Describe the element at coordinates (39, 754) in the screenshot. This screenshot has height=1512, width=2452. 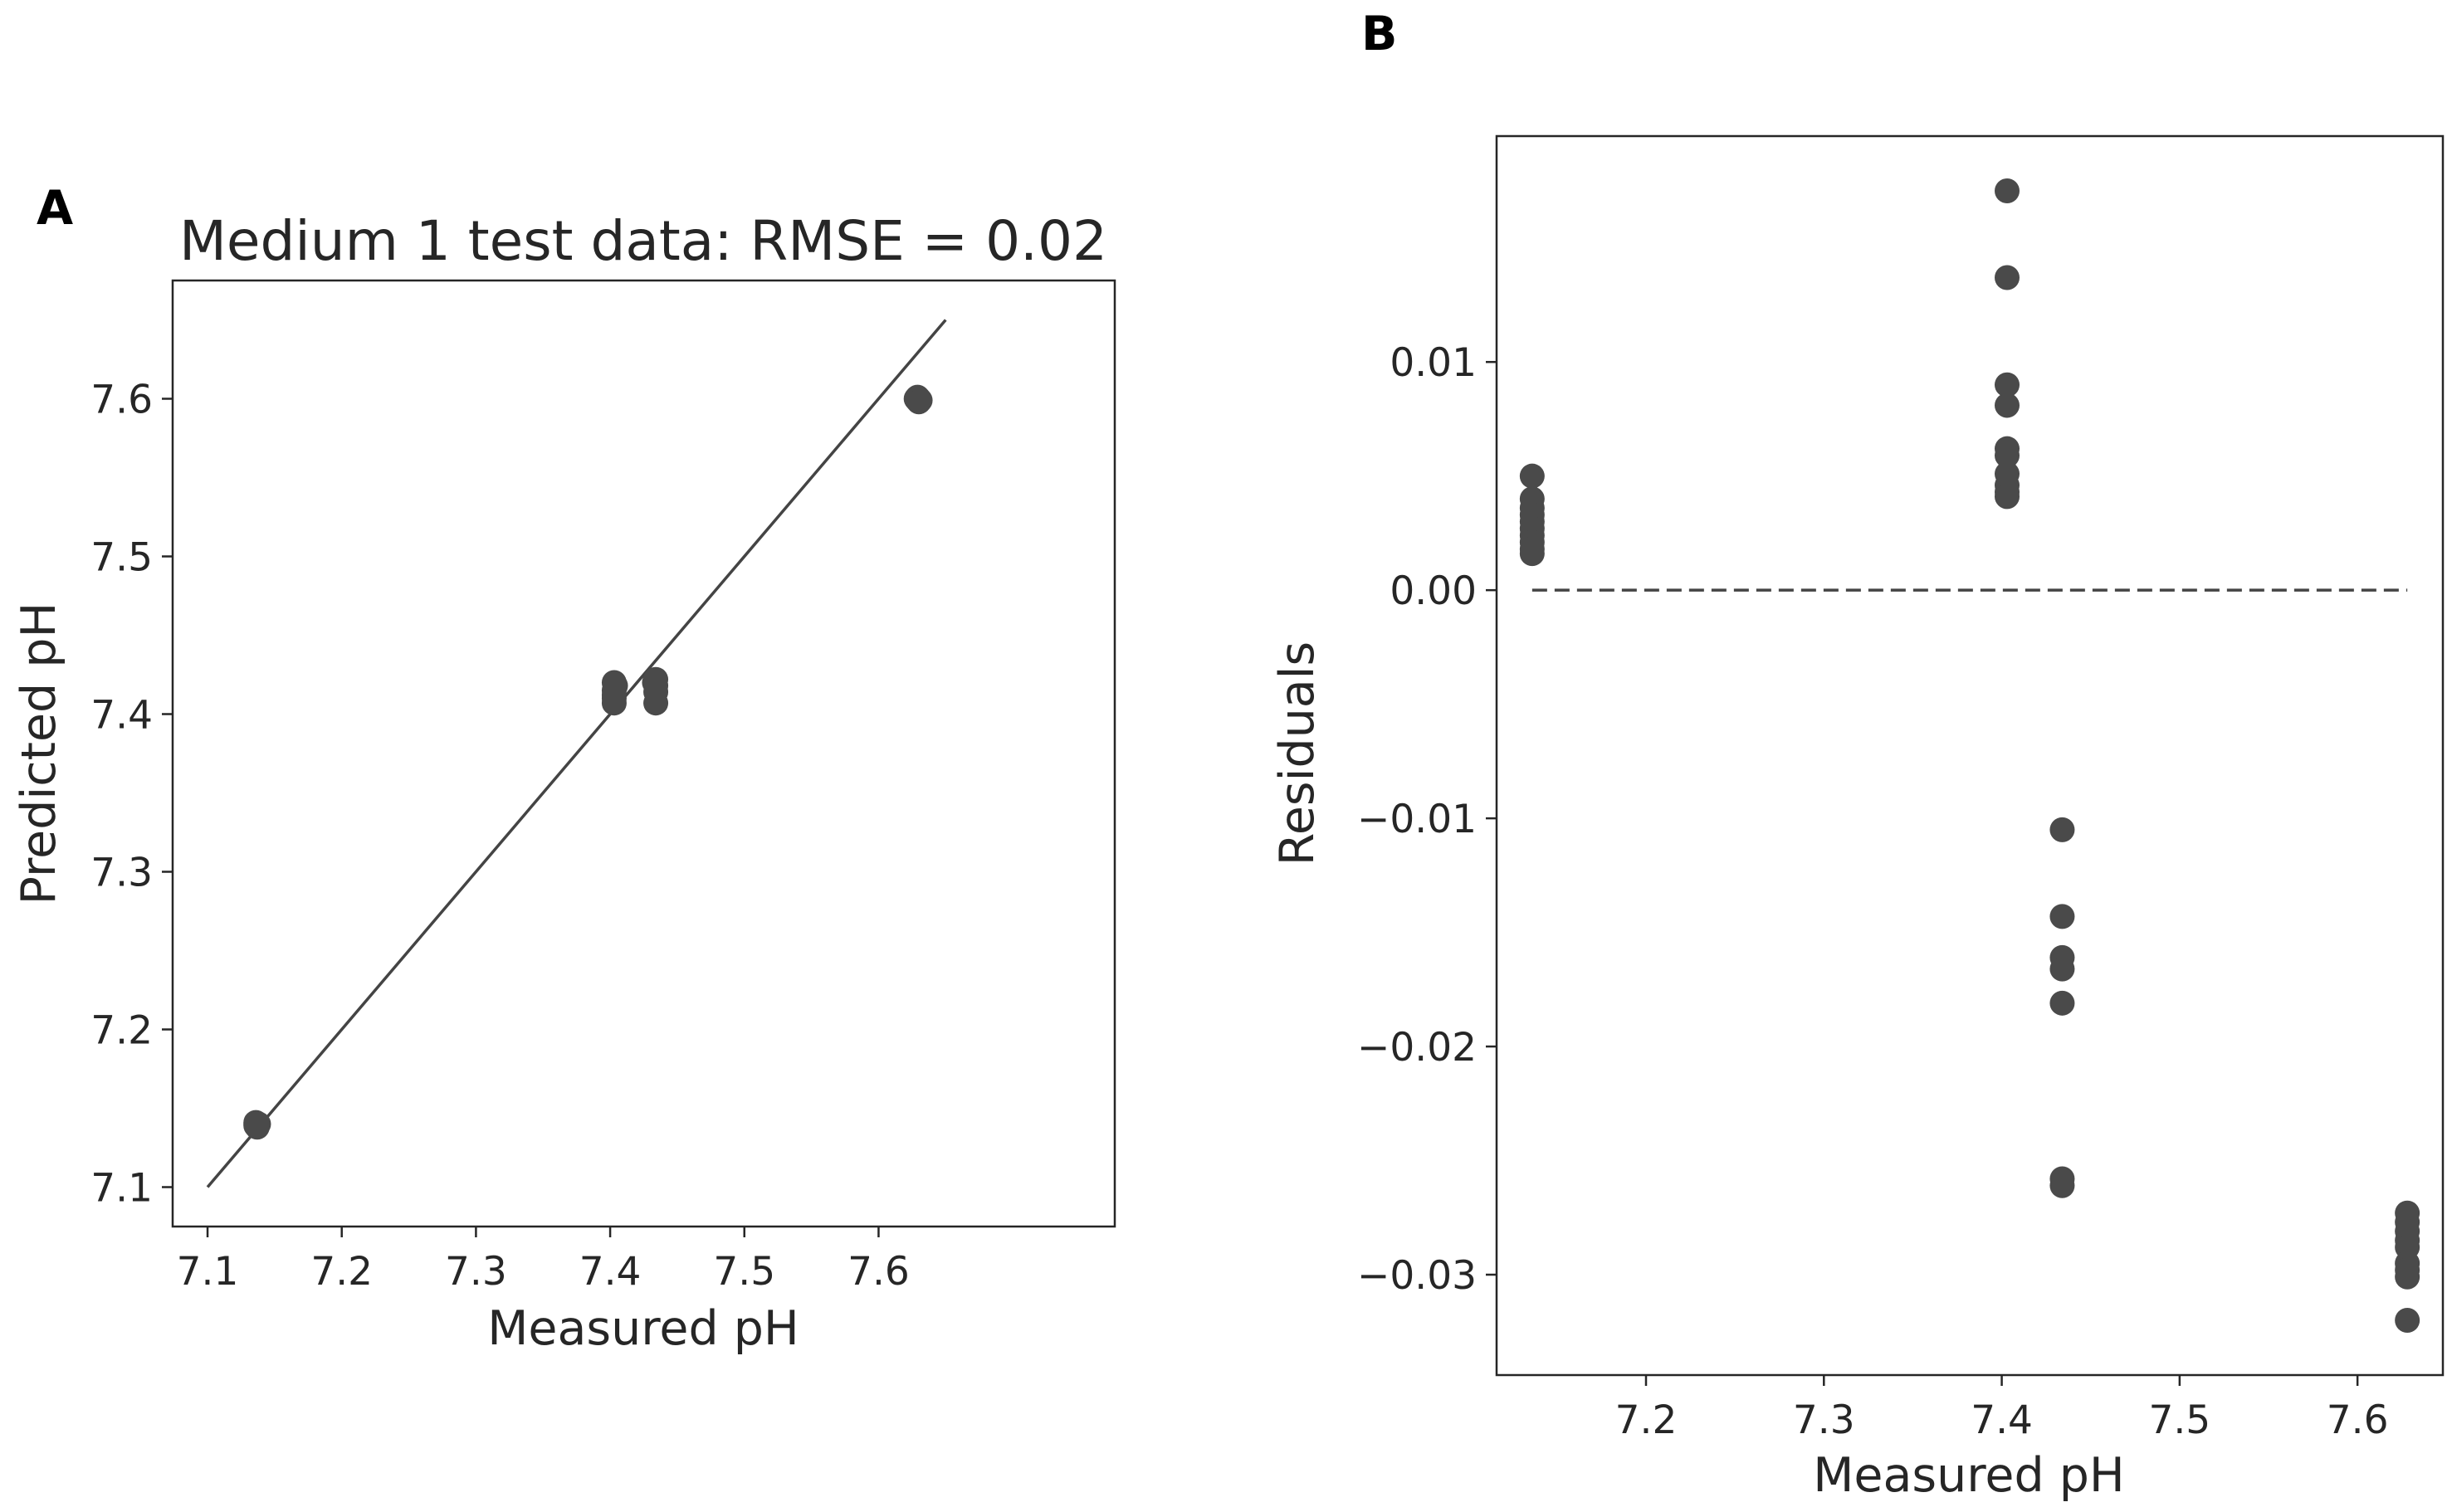
I see `panel-a-y-axis-label: Predicted pH` at that location.